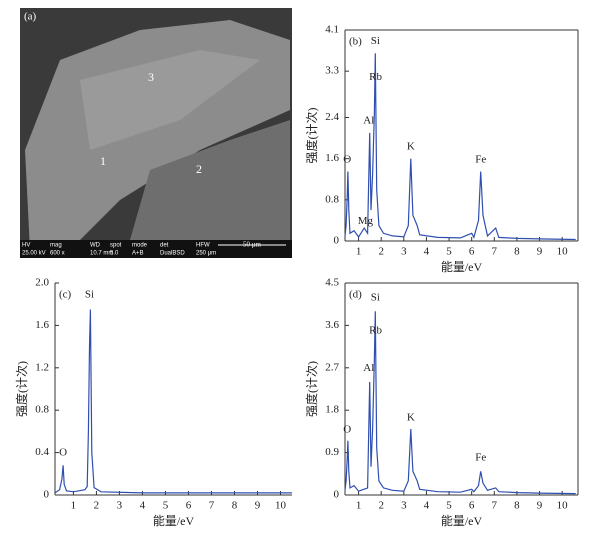  Describe the element at coordinates (57, 254) in the screenshot. I see `info-value: 600 x` at that location.